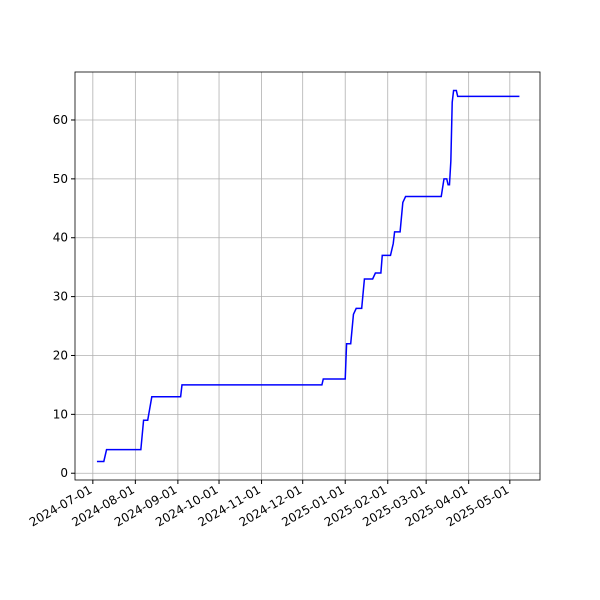 Image resolution: width=600 pixels, height=600 pixels. Describe the element at coordinates (60, 179) in the screenshot. I see `y-tick-label: 50` at that location.